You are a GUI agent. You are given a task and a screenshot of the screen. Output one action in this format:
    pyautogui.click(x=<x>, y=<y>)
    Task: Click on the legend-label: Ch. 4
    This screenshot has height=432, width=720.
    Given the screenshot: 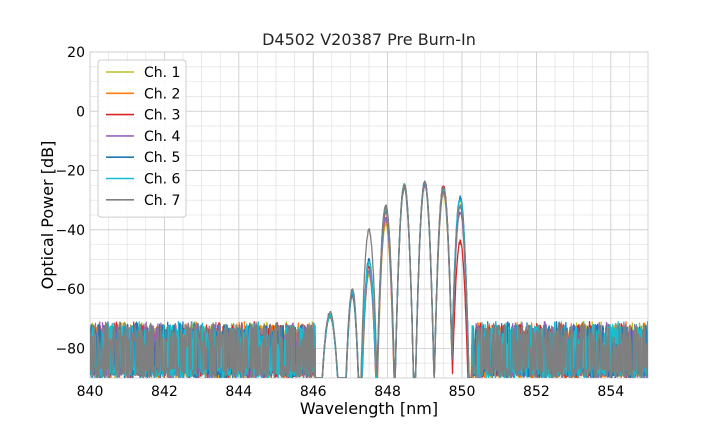 What is the action you would take?
    pyautogui.click(x=162, y=137)
    